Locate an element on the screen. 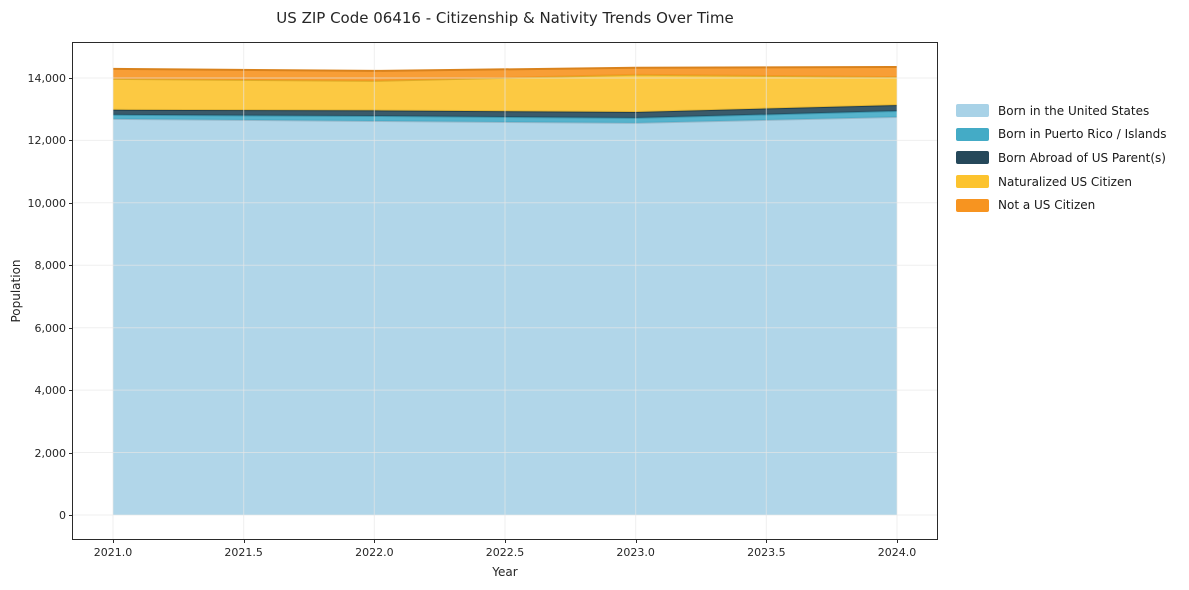  x-tick-label: 2022.5 is located at coordinates (505, 552).